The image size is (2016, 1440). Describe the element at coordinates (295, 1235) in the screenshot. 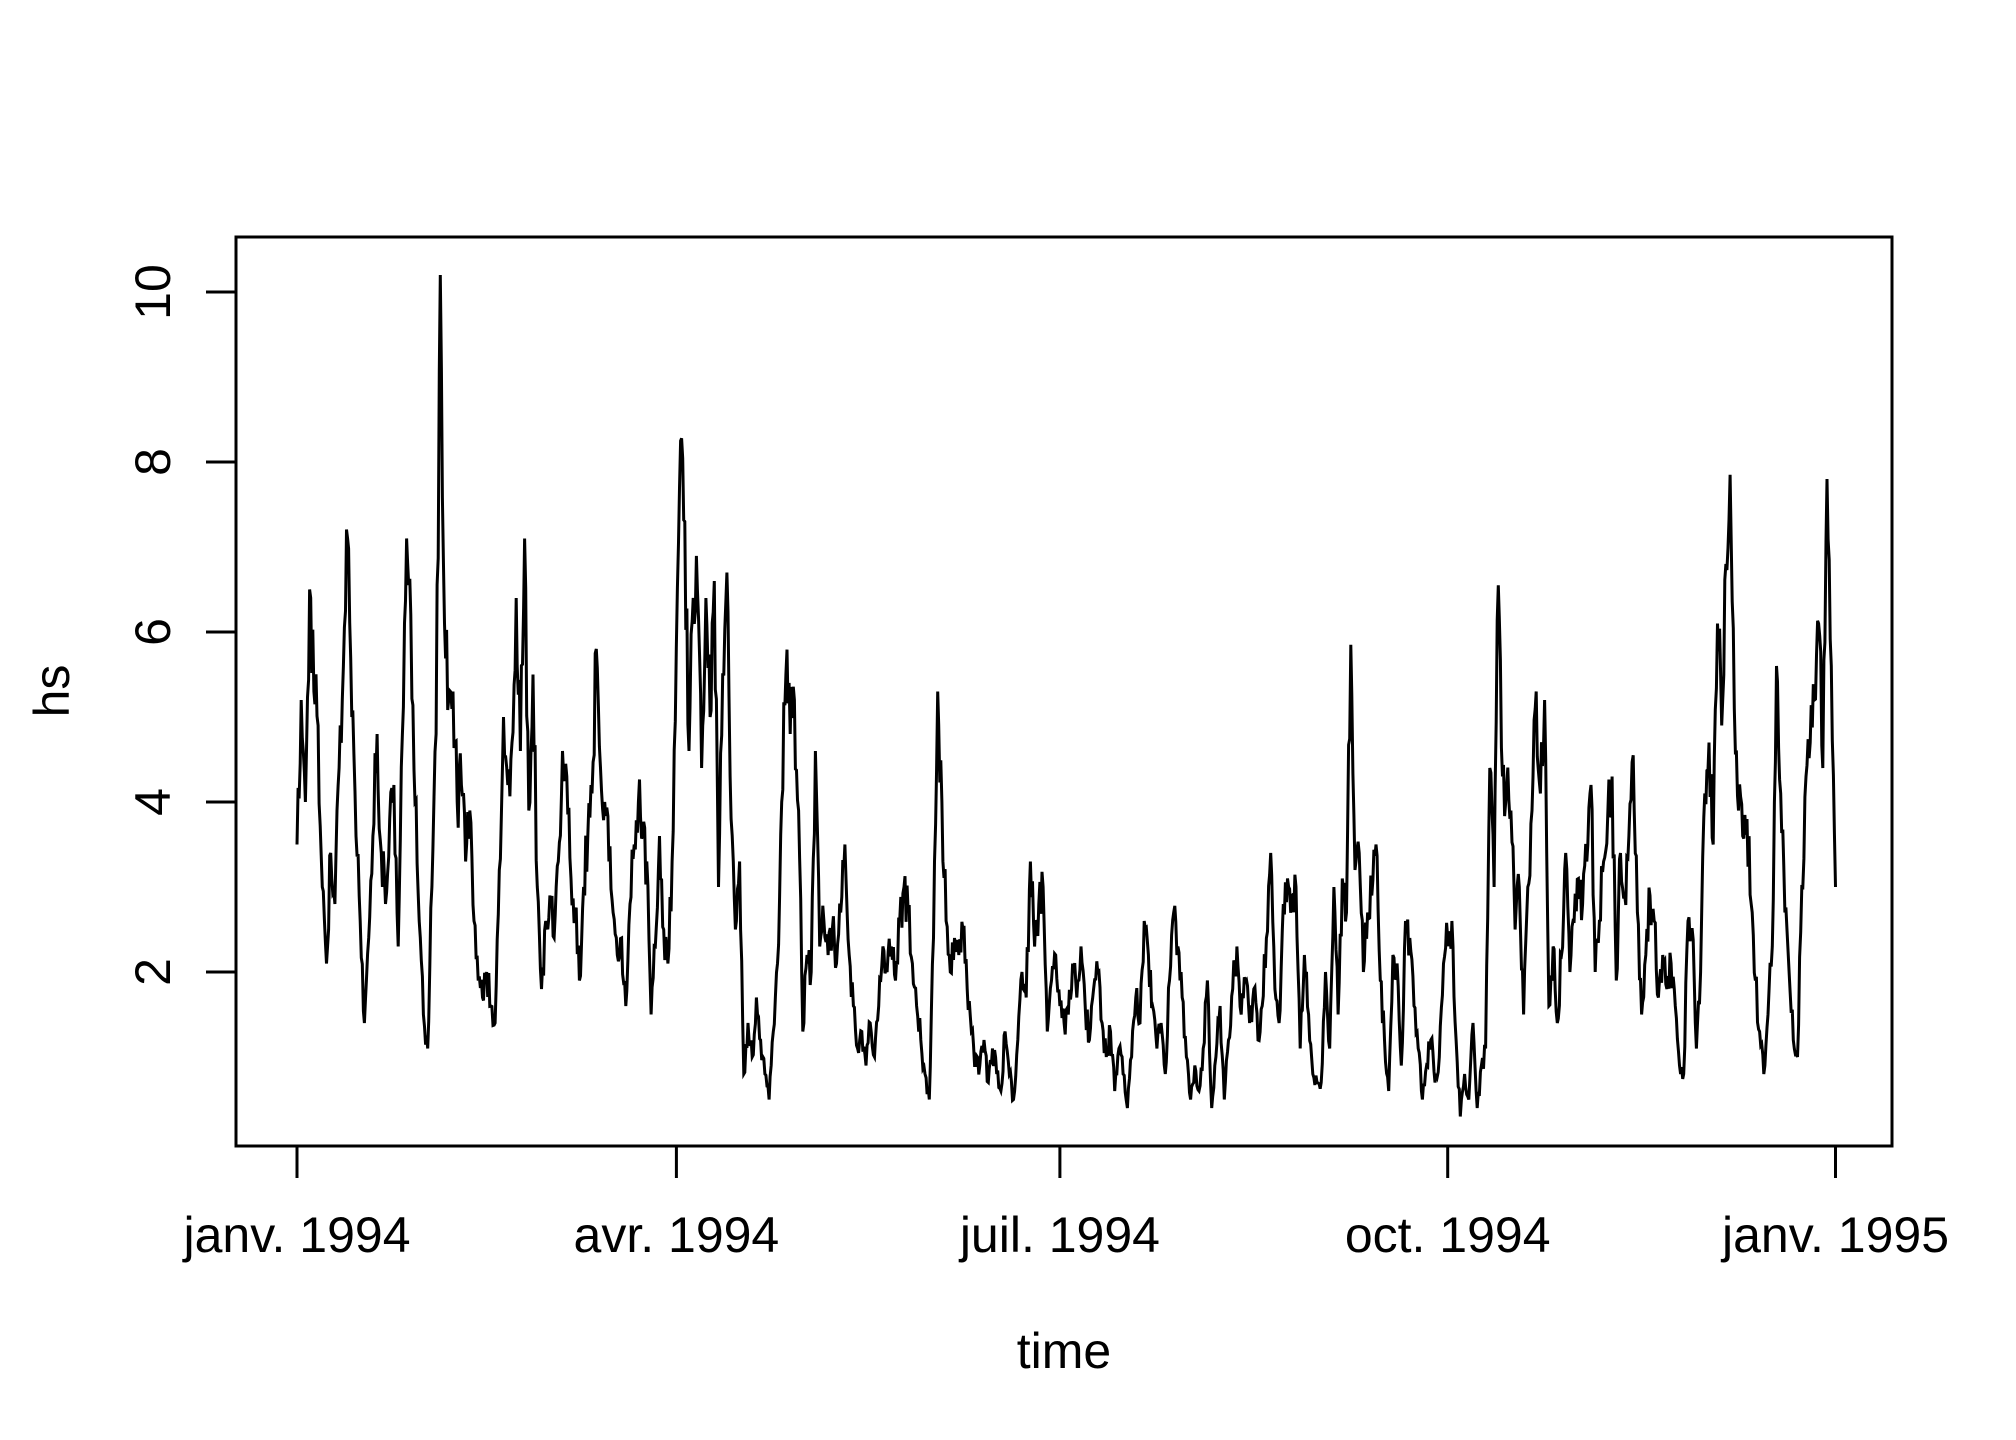

I see `x-tick-label-janv-1994: janv. 1994` at that location.